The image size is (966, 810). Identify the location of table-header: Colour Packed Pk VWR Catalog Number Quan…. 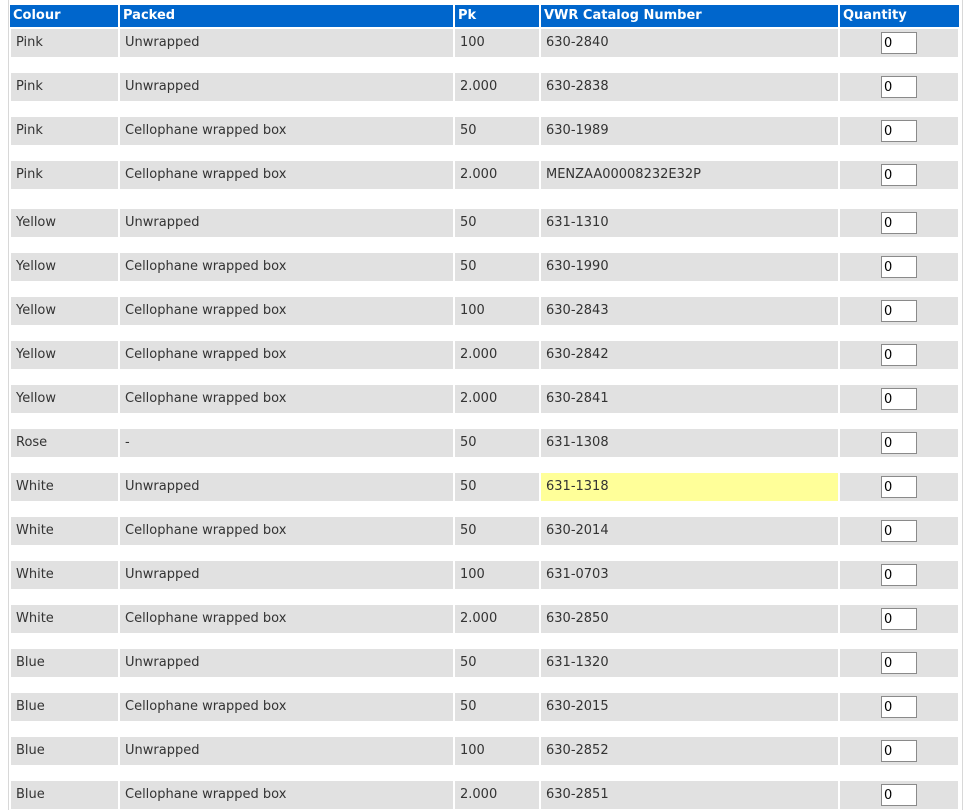
(483, 16).